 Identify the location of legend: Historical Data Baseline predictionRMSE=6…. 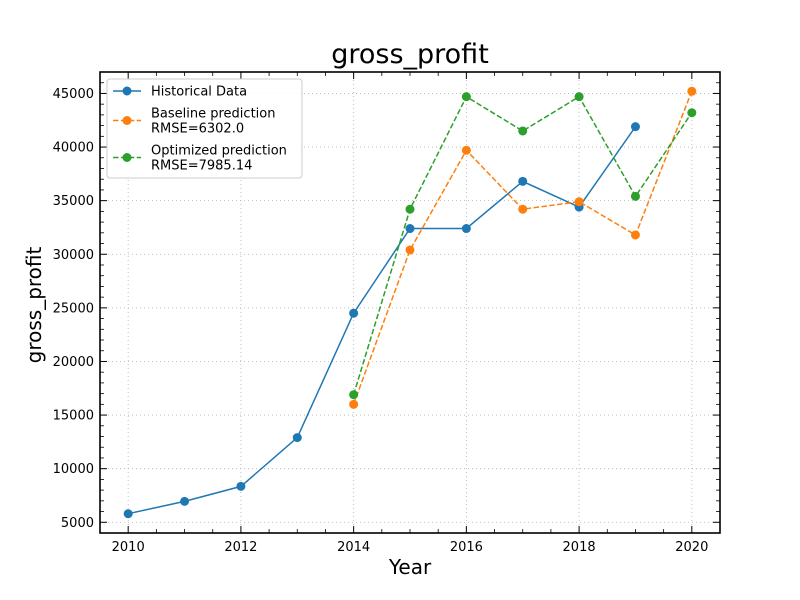
(204, 128).